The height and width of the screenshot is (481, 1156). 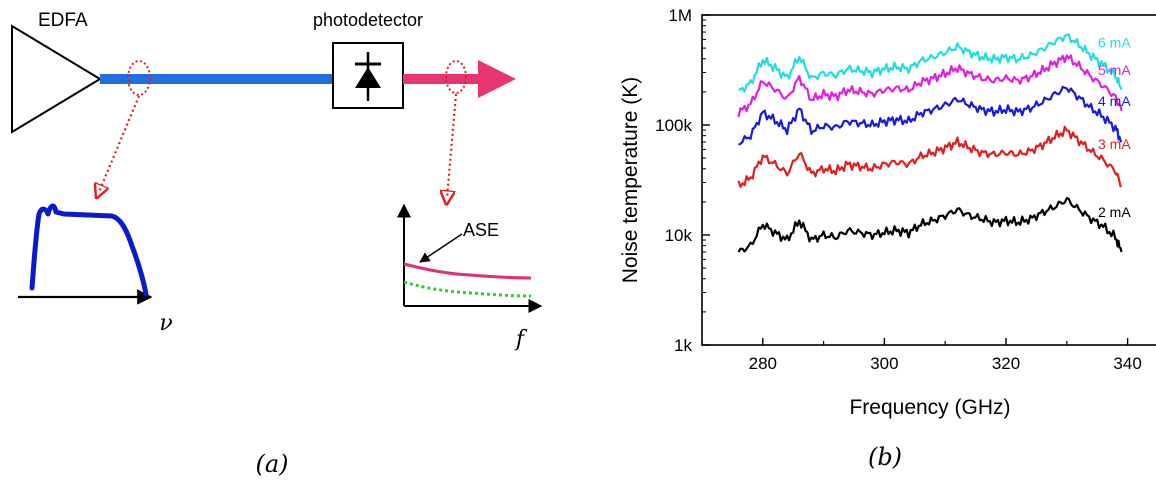 I want to click on optical-spectrum-inset: ν, so click(x=95, y=269).